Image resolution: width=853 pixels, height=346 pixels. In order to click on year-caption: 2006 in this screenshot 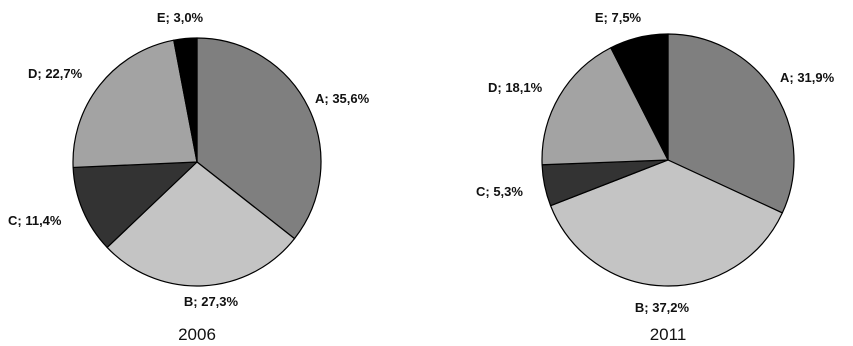, I will do `click(197, 334)`.